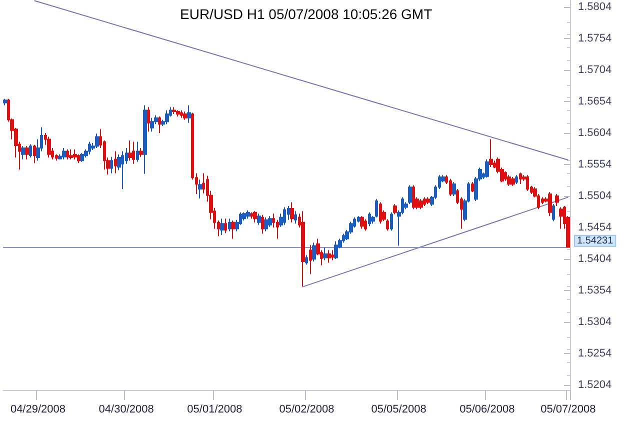  Describe the element at coordinates (595, 6) in the screenshot. I see `y-tick-label: 1.5804` at that location.